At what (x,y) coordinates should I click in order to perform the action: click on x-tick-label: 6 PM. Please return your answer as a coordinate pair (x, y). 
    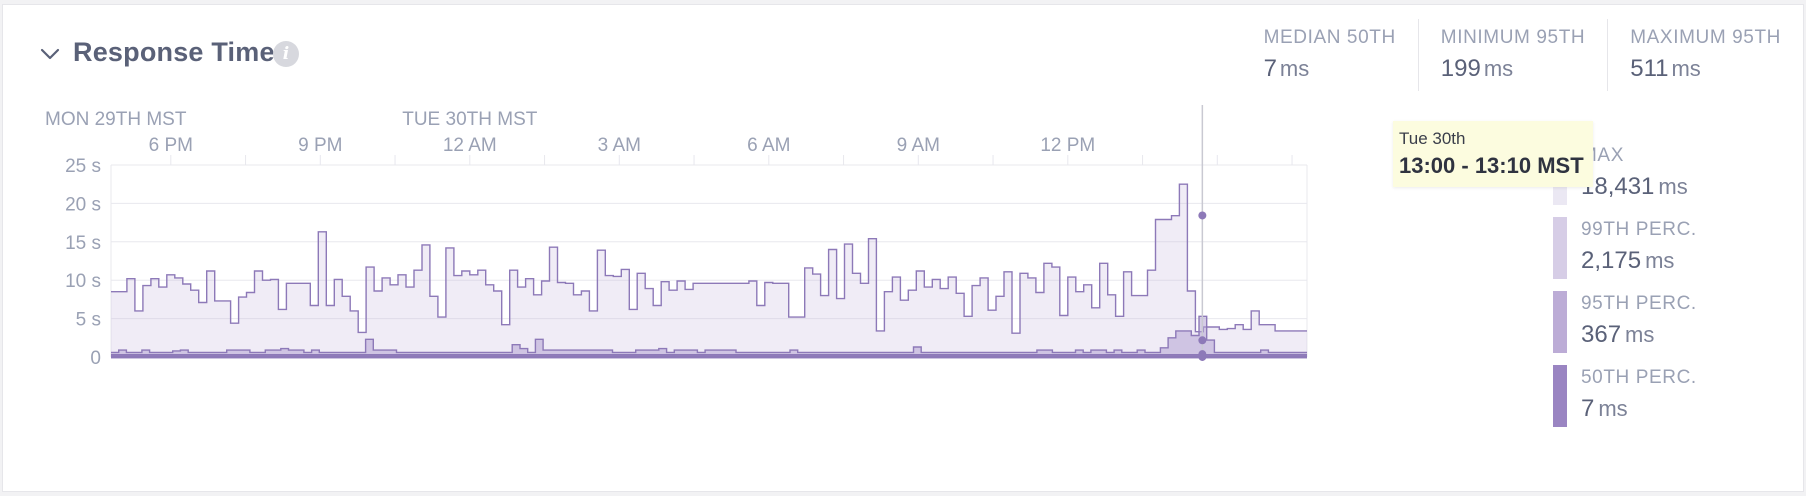
    Looking at the image, I should click on (171, 145).